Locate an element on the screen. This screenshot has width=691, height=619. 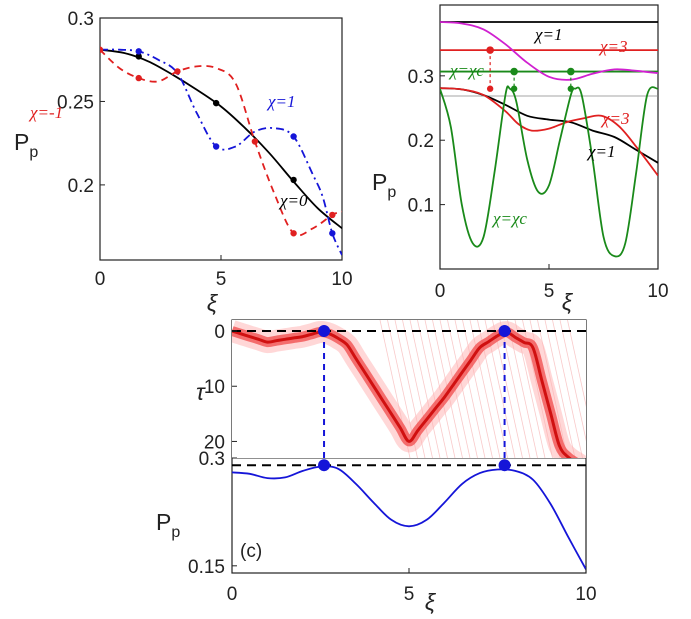
panel-b-xlabel: ξ is located at coordinates (568, 302).